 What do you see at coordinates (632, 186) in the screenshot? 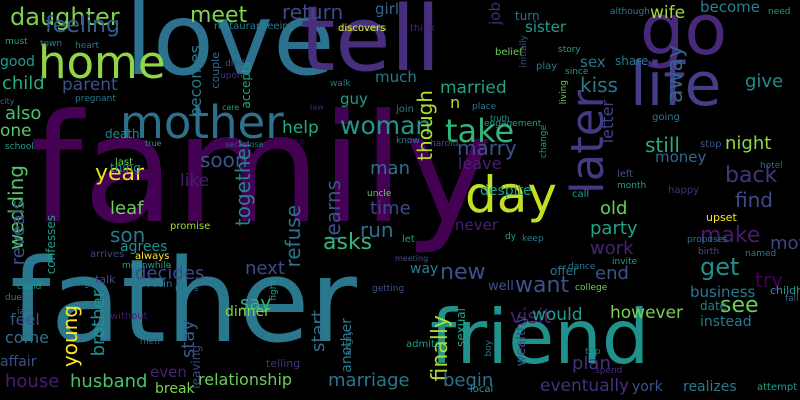
I see `word-month: month` at bounding box center [632, 186].